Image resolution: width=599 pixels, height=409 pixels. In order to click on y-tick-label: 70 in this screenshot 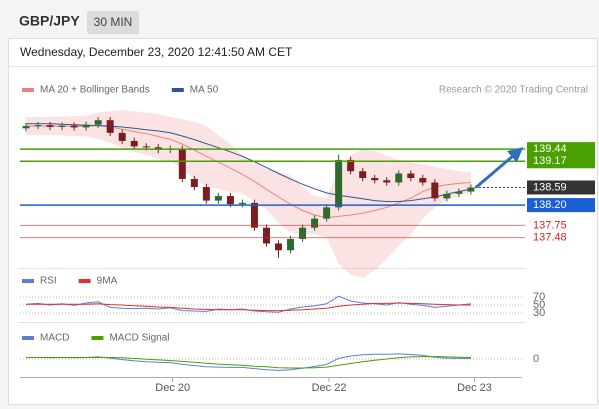, I will do `click(539, 297)`.